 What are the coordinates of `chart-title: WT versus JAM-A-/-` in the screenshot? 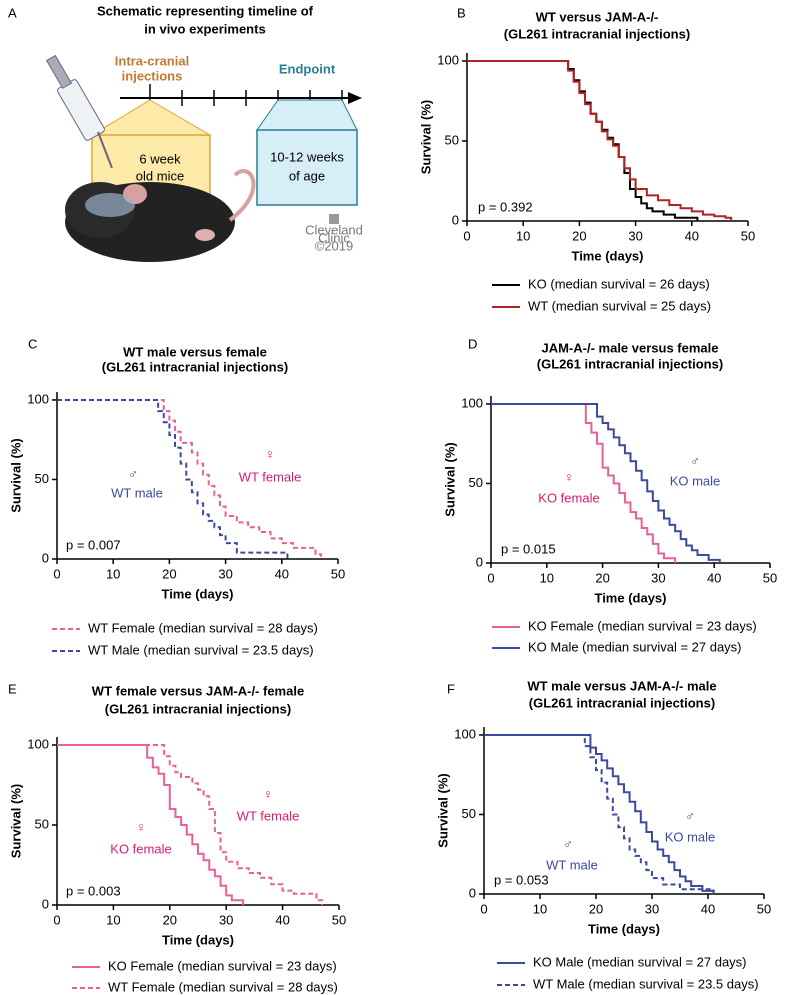 It's located at (597, 16).